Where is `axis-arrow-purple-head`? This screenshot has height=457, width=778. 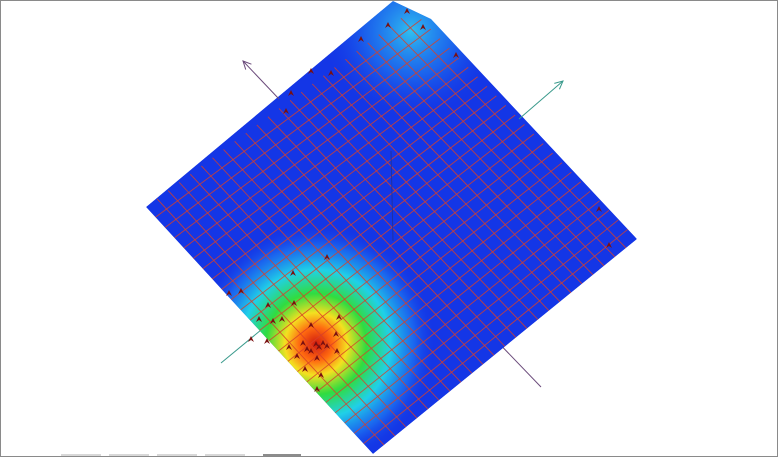 axis-arrow-purple-head is located at coordinates (247, 65).